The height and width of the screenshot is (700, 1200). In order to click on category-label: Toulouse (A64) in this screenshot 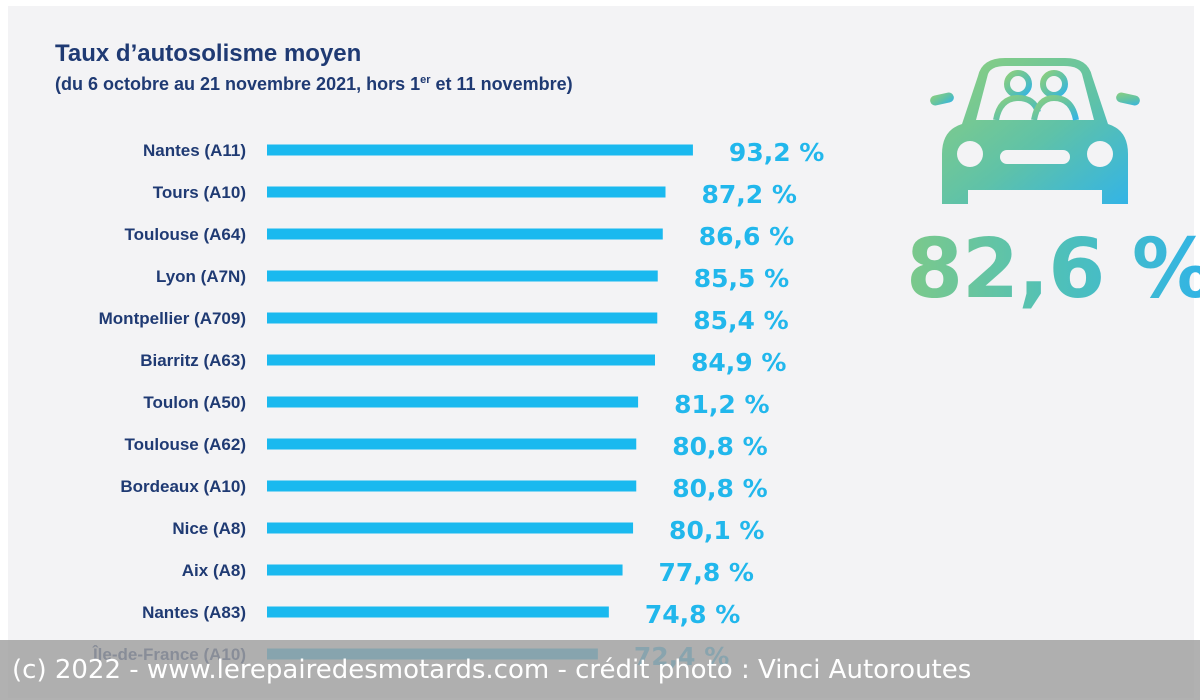, I will do `click(185, 234)`.